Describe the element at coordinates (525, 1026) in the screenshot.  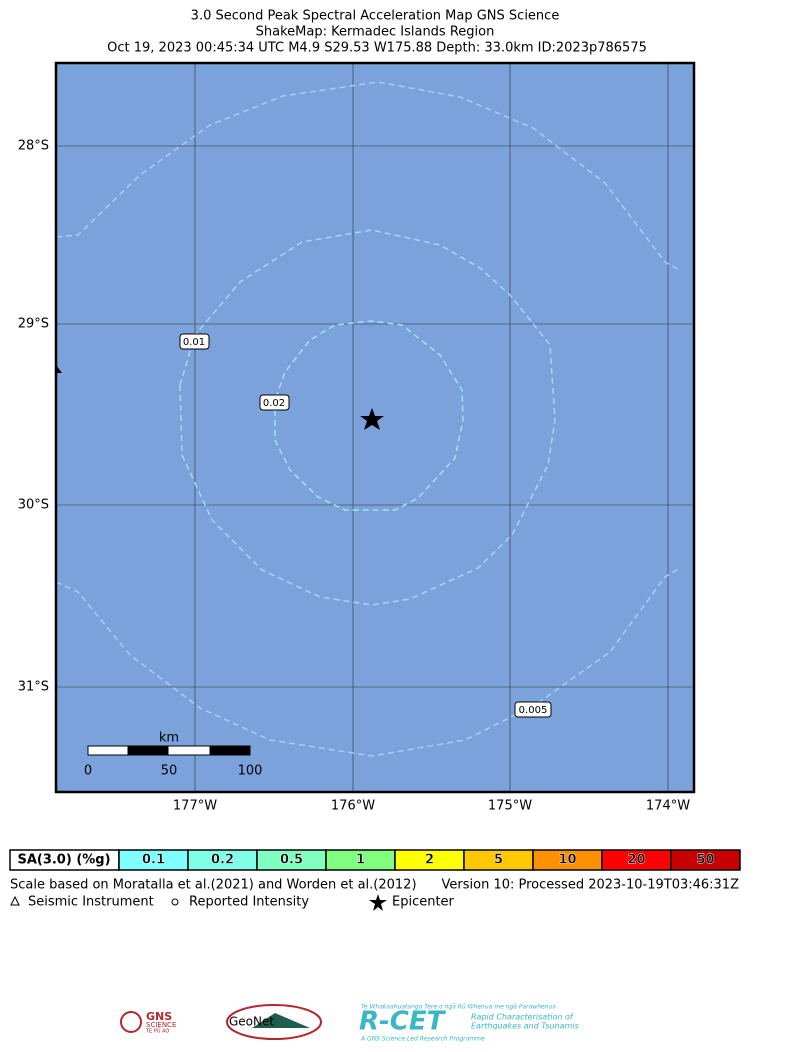
I see `rcet-line: Earthquakes and Tsunamis` at that location.